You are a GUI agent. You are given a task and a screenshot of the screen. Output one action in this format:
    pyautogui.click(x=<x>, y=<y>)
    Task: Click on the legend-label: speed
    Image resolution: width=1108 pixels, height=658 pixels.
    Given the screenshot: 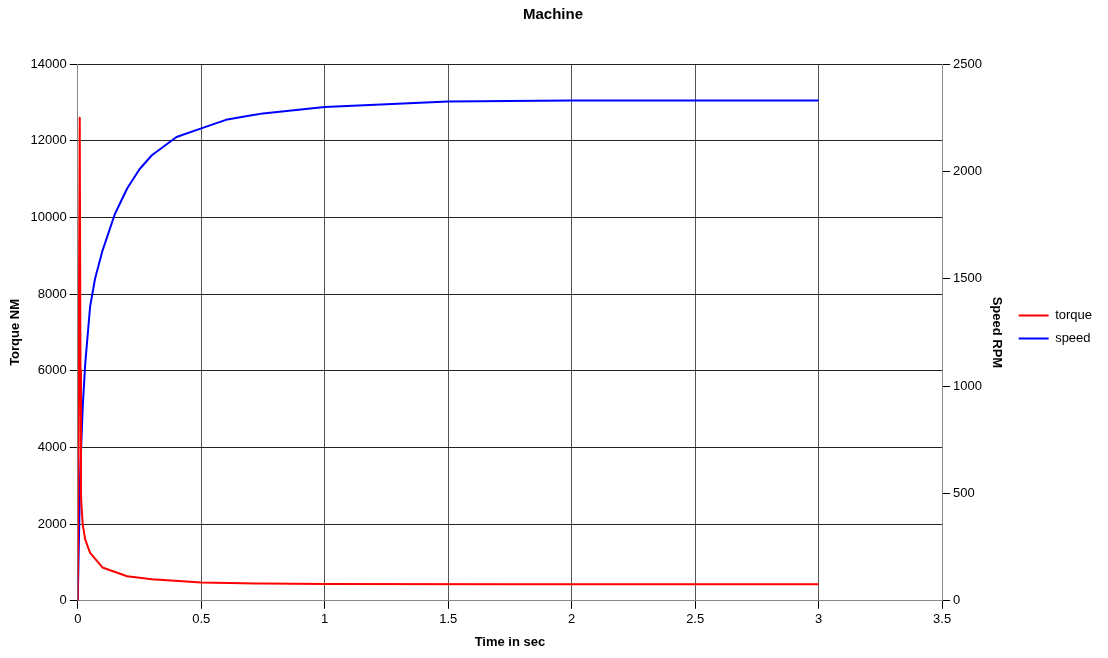 What is the action you would take?
    pyautogui.click(x=1073, y=338)
    